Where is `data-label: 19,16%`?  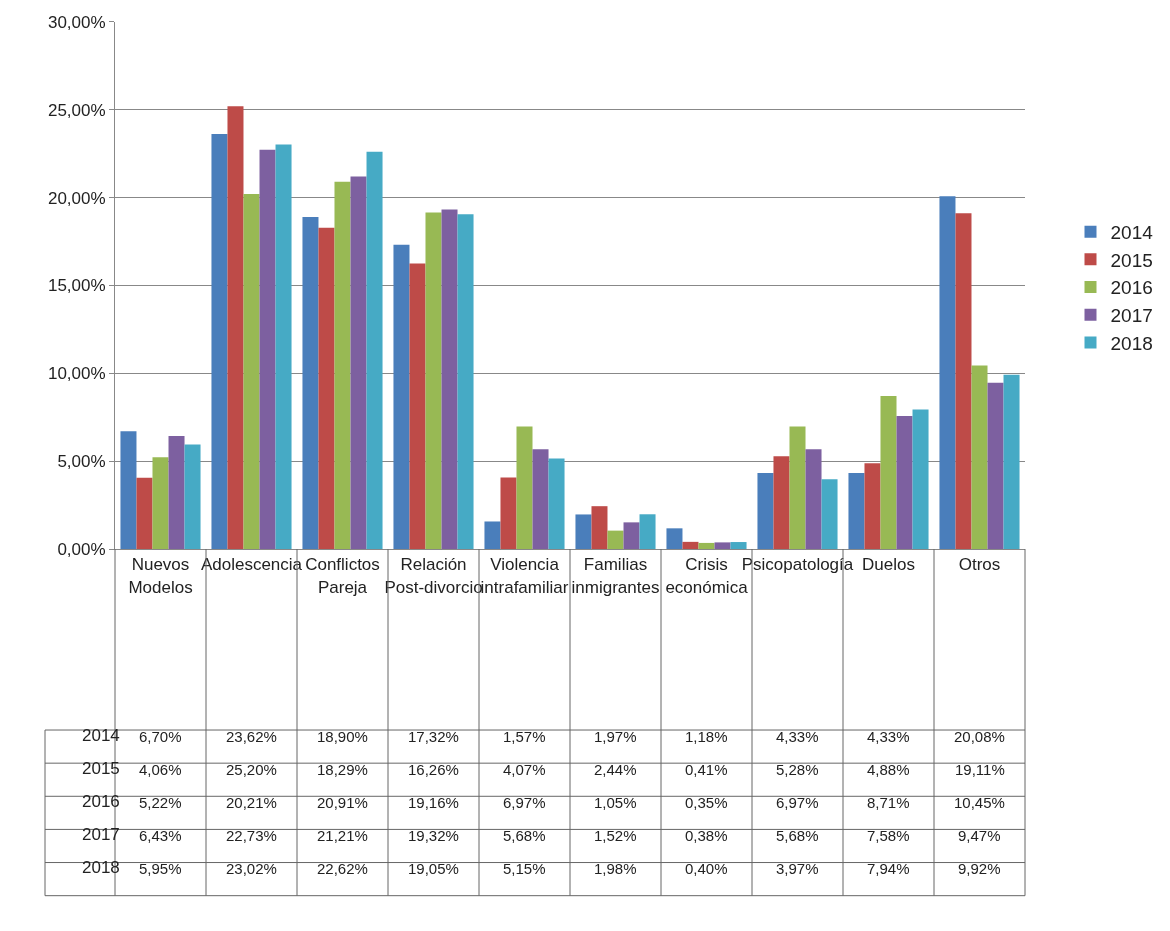 data-label: 19,16% is located at coordinates (433, 802).